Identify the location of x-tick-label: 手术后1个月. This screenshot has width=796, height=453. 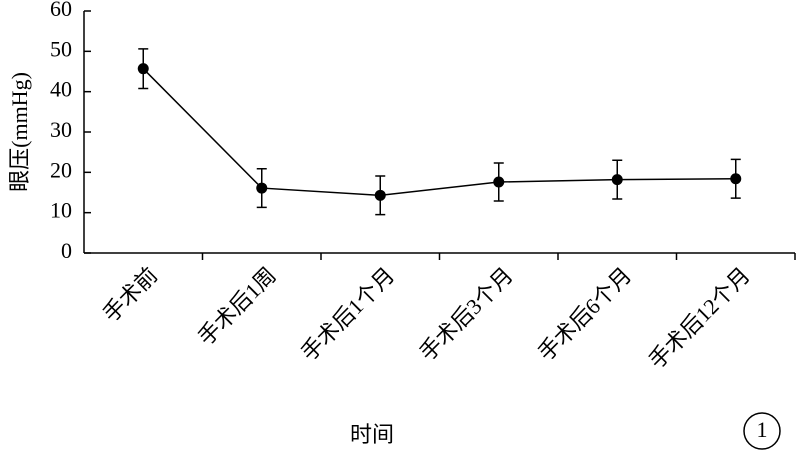
(347, 313).